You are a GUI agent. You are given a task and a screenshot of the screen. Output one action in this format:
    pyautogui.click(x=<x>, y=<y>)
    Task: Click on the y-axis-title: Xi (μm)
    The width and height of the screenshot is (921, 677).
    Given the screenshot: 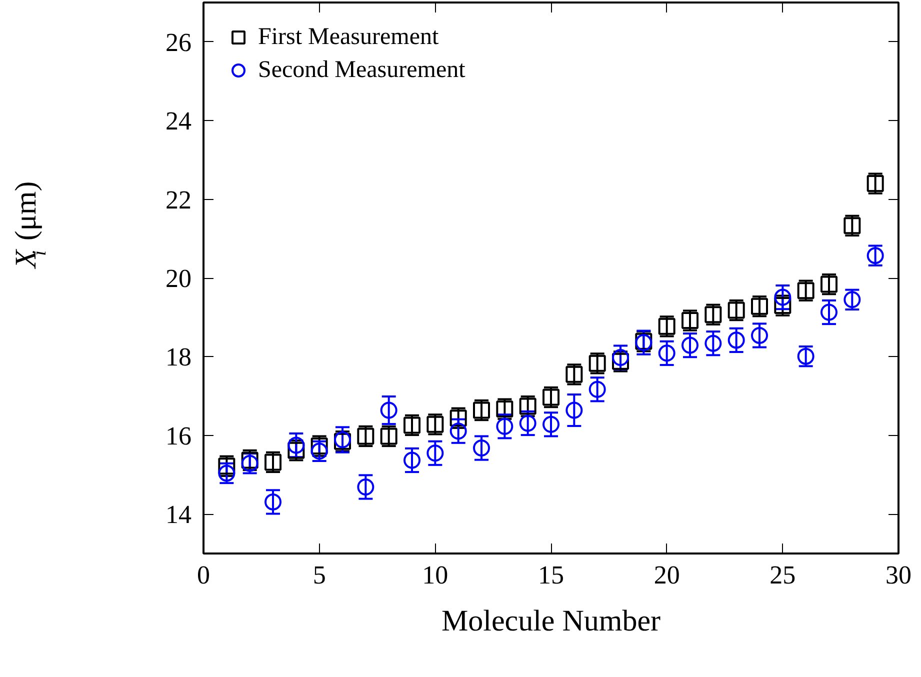 What is the action you would take?
    pyautogui.click(x=30, y=225)
    